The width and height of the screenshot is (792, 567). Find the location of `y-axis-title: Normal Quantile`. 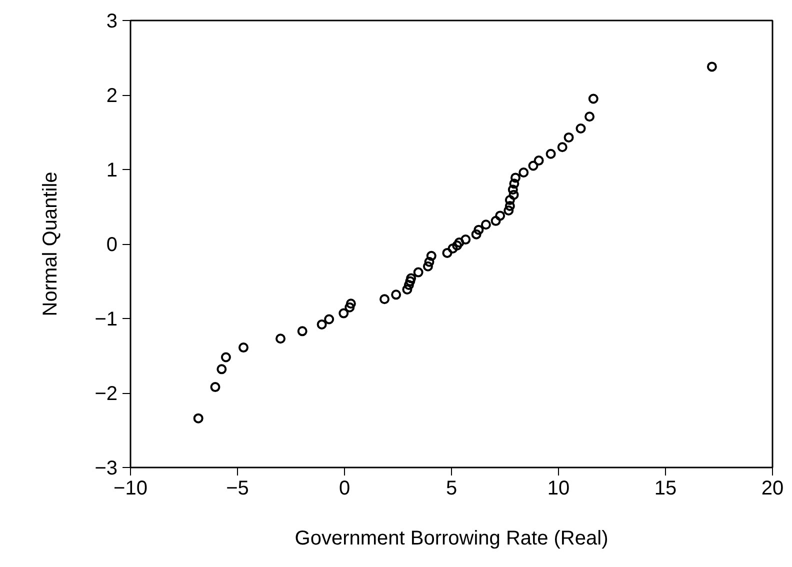

y-axis-title: Normal Quantile is located at coordinates (51, 244).